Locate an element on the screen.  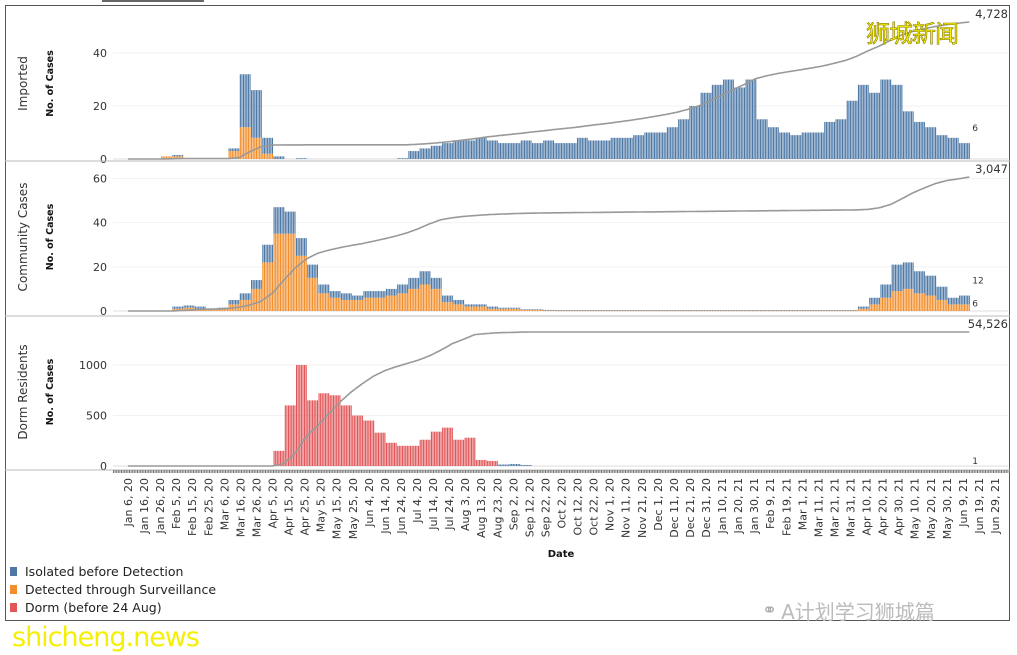
x-tick-label: May 25, 20 is located at coordinates (353, 508).